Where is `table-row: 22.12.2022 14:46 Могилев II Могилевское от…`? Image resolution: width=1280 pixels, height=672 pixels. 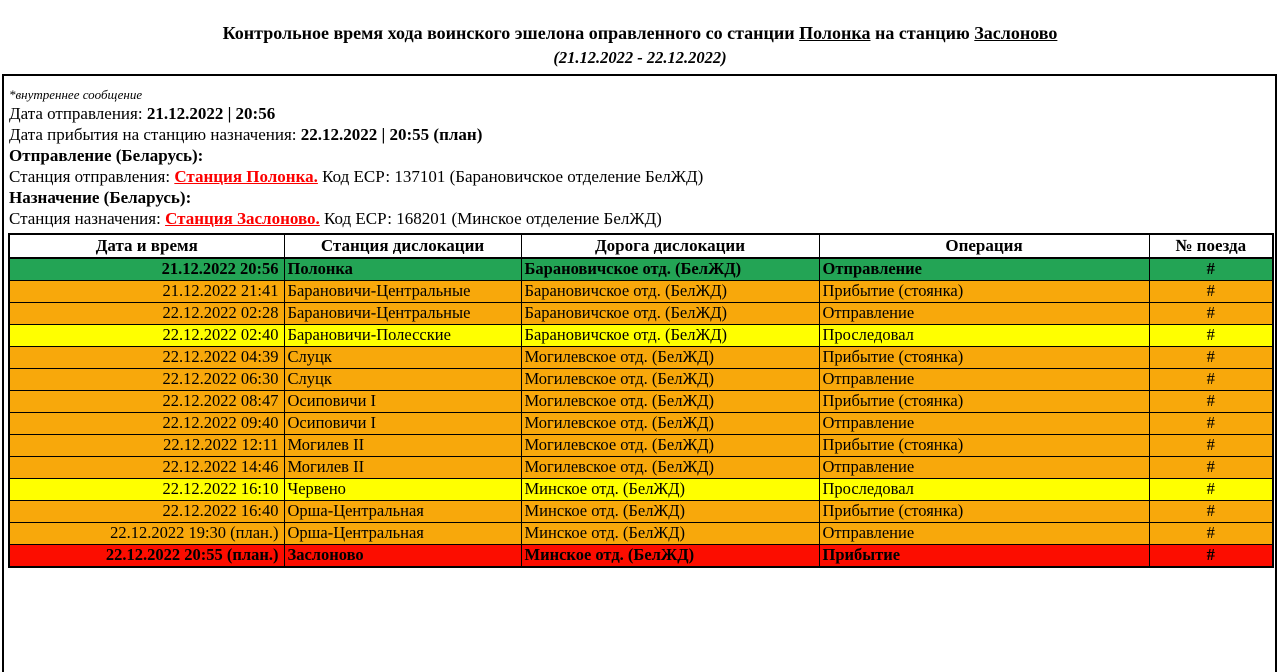 table-row: 22.12.2022 14:46 Могилев II Могилевское от… is located at coordinates (641, 467).